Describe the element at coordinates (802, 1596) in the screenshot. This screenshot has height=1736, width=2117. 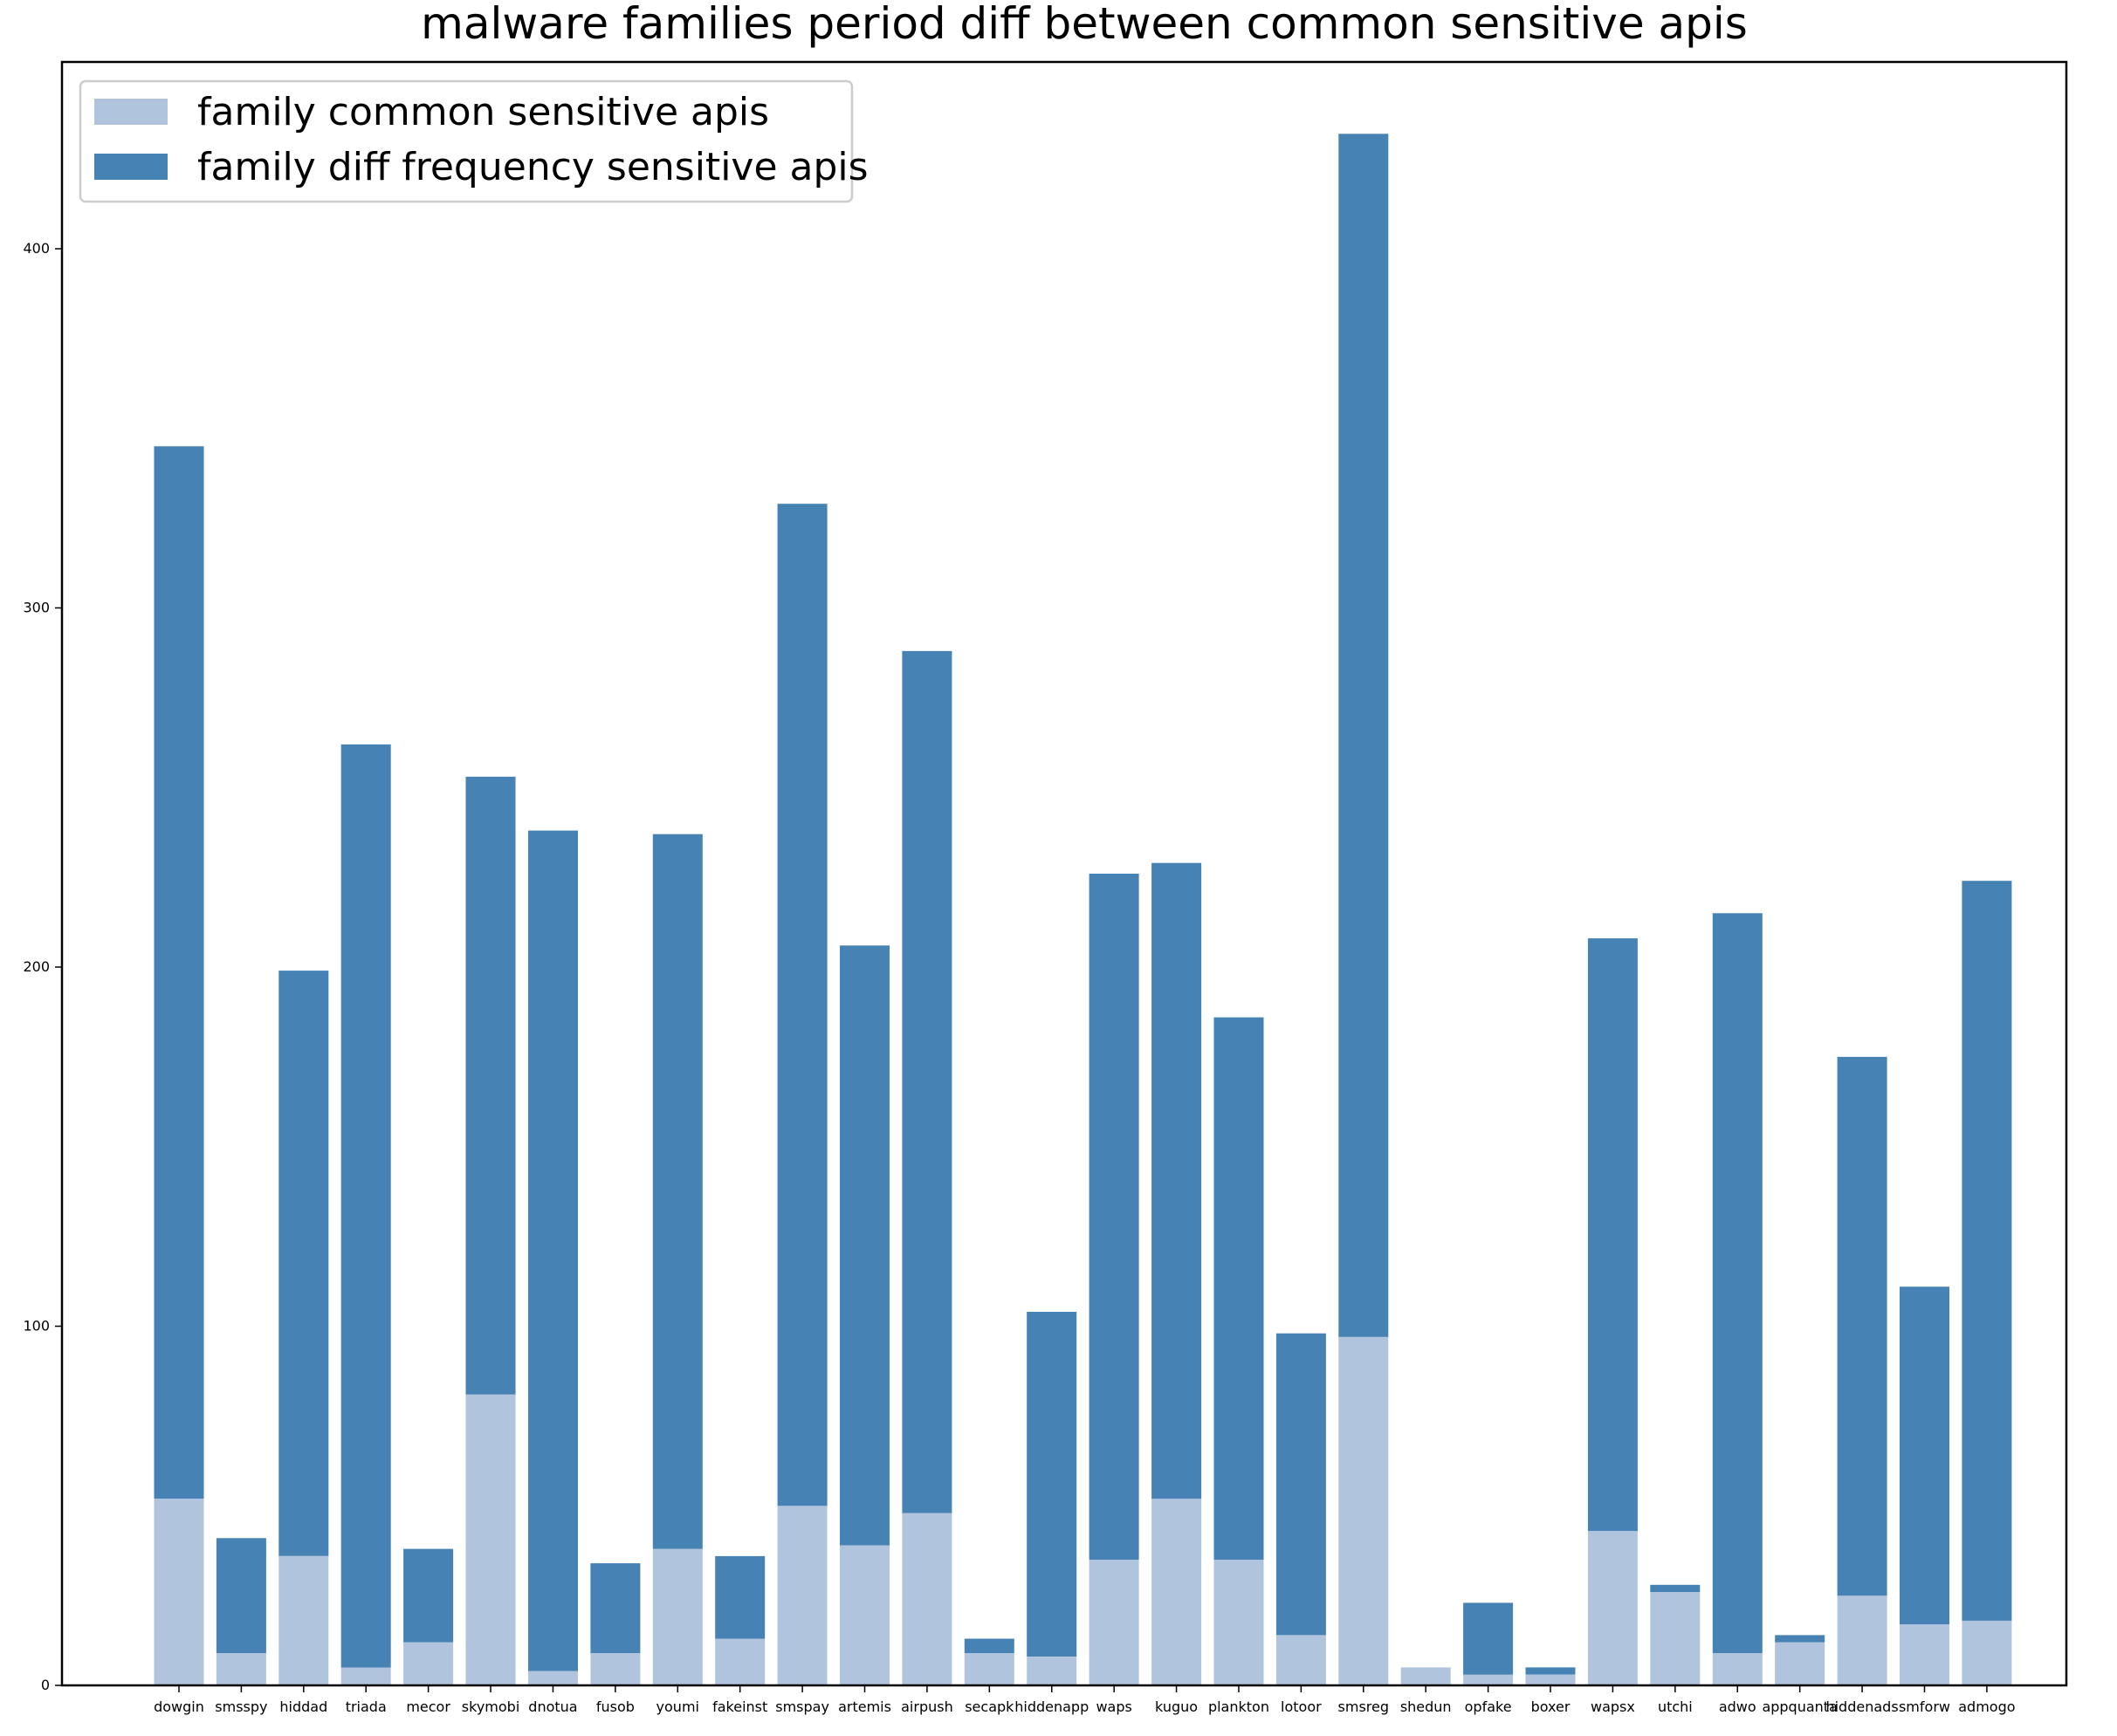
I see `bar-smspay-common` at that location.